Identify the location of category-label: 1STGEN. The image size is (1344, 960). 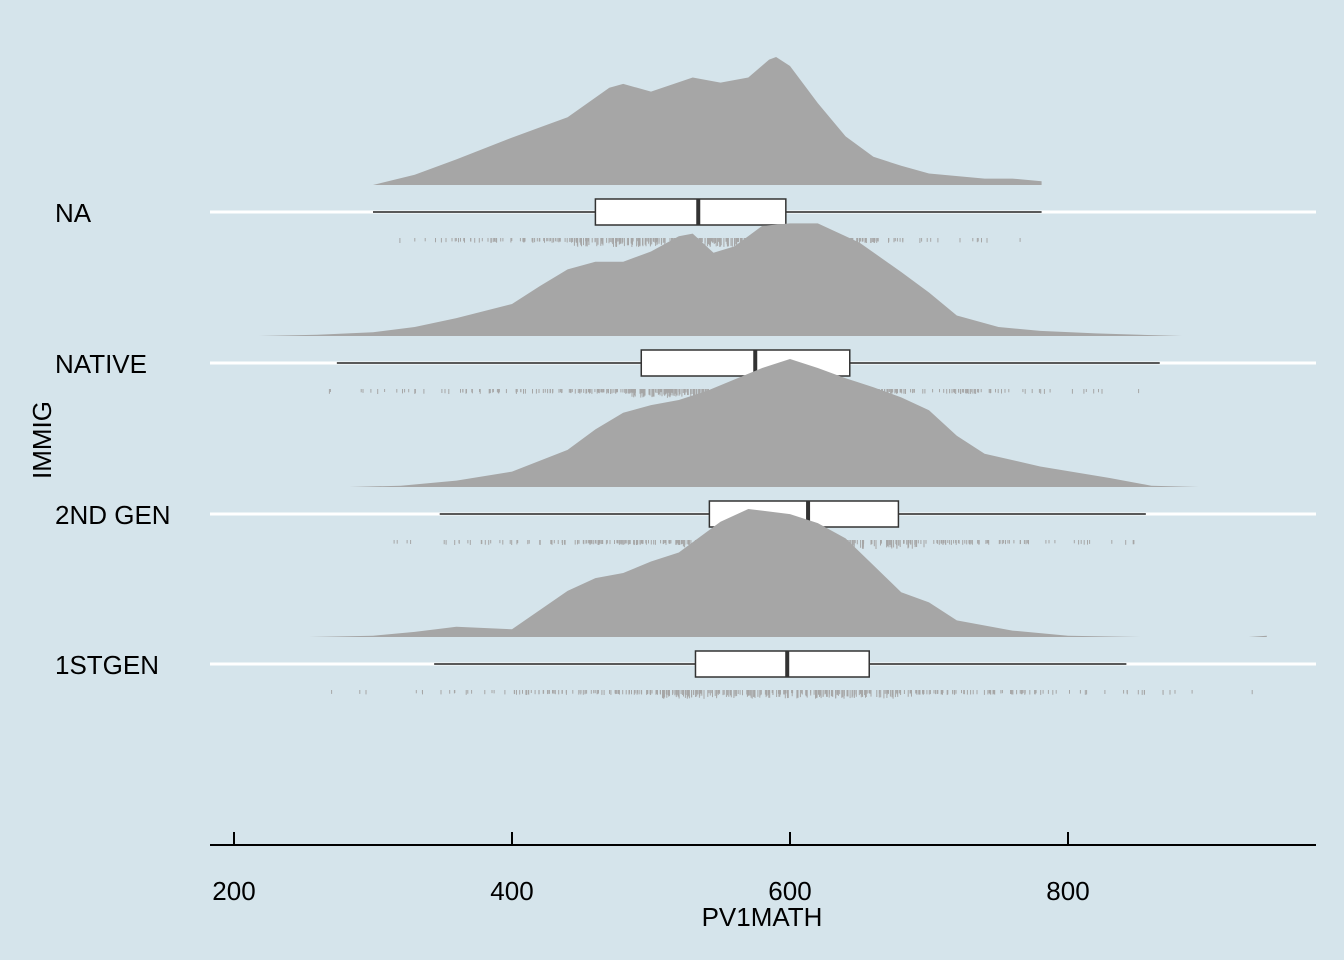
(107, 665).